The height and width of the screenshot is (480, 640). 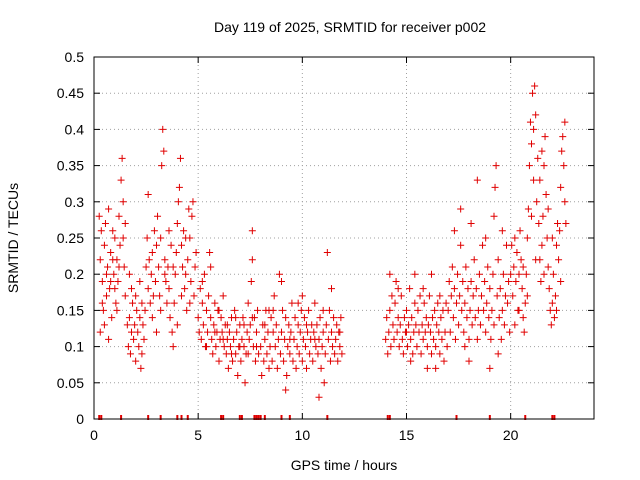 I want to click on y-tick-label: 0.25, so click(x=70, y=238).